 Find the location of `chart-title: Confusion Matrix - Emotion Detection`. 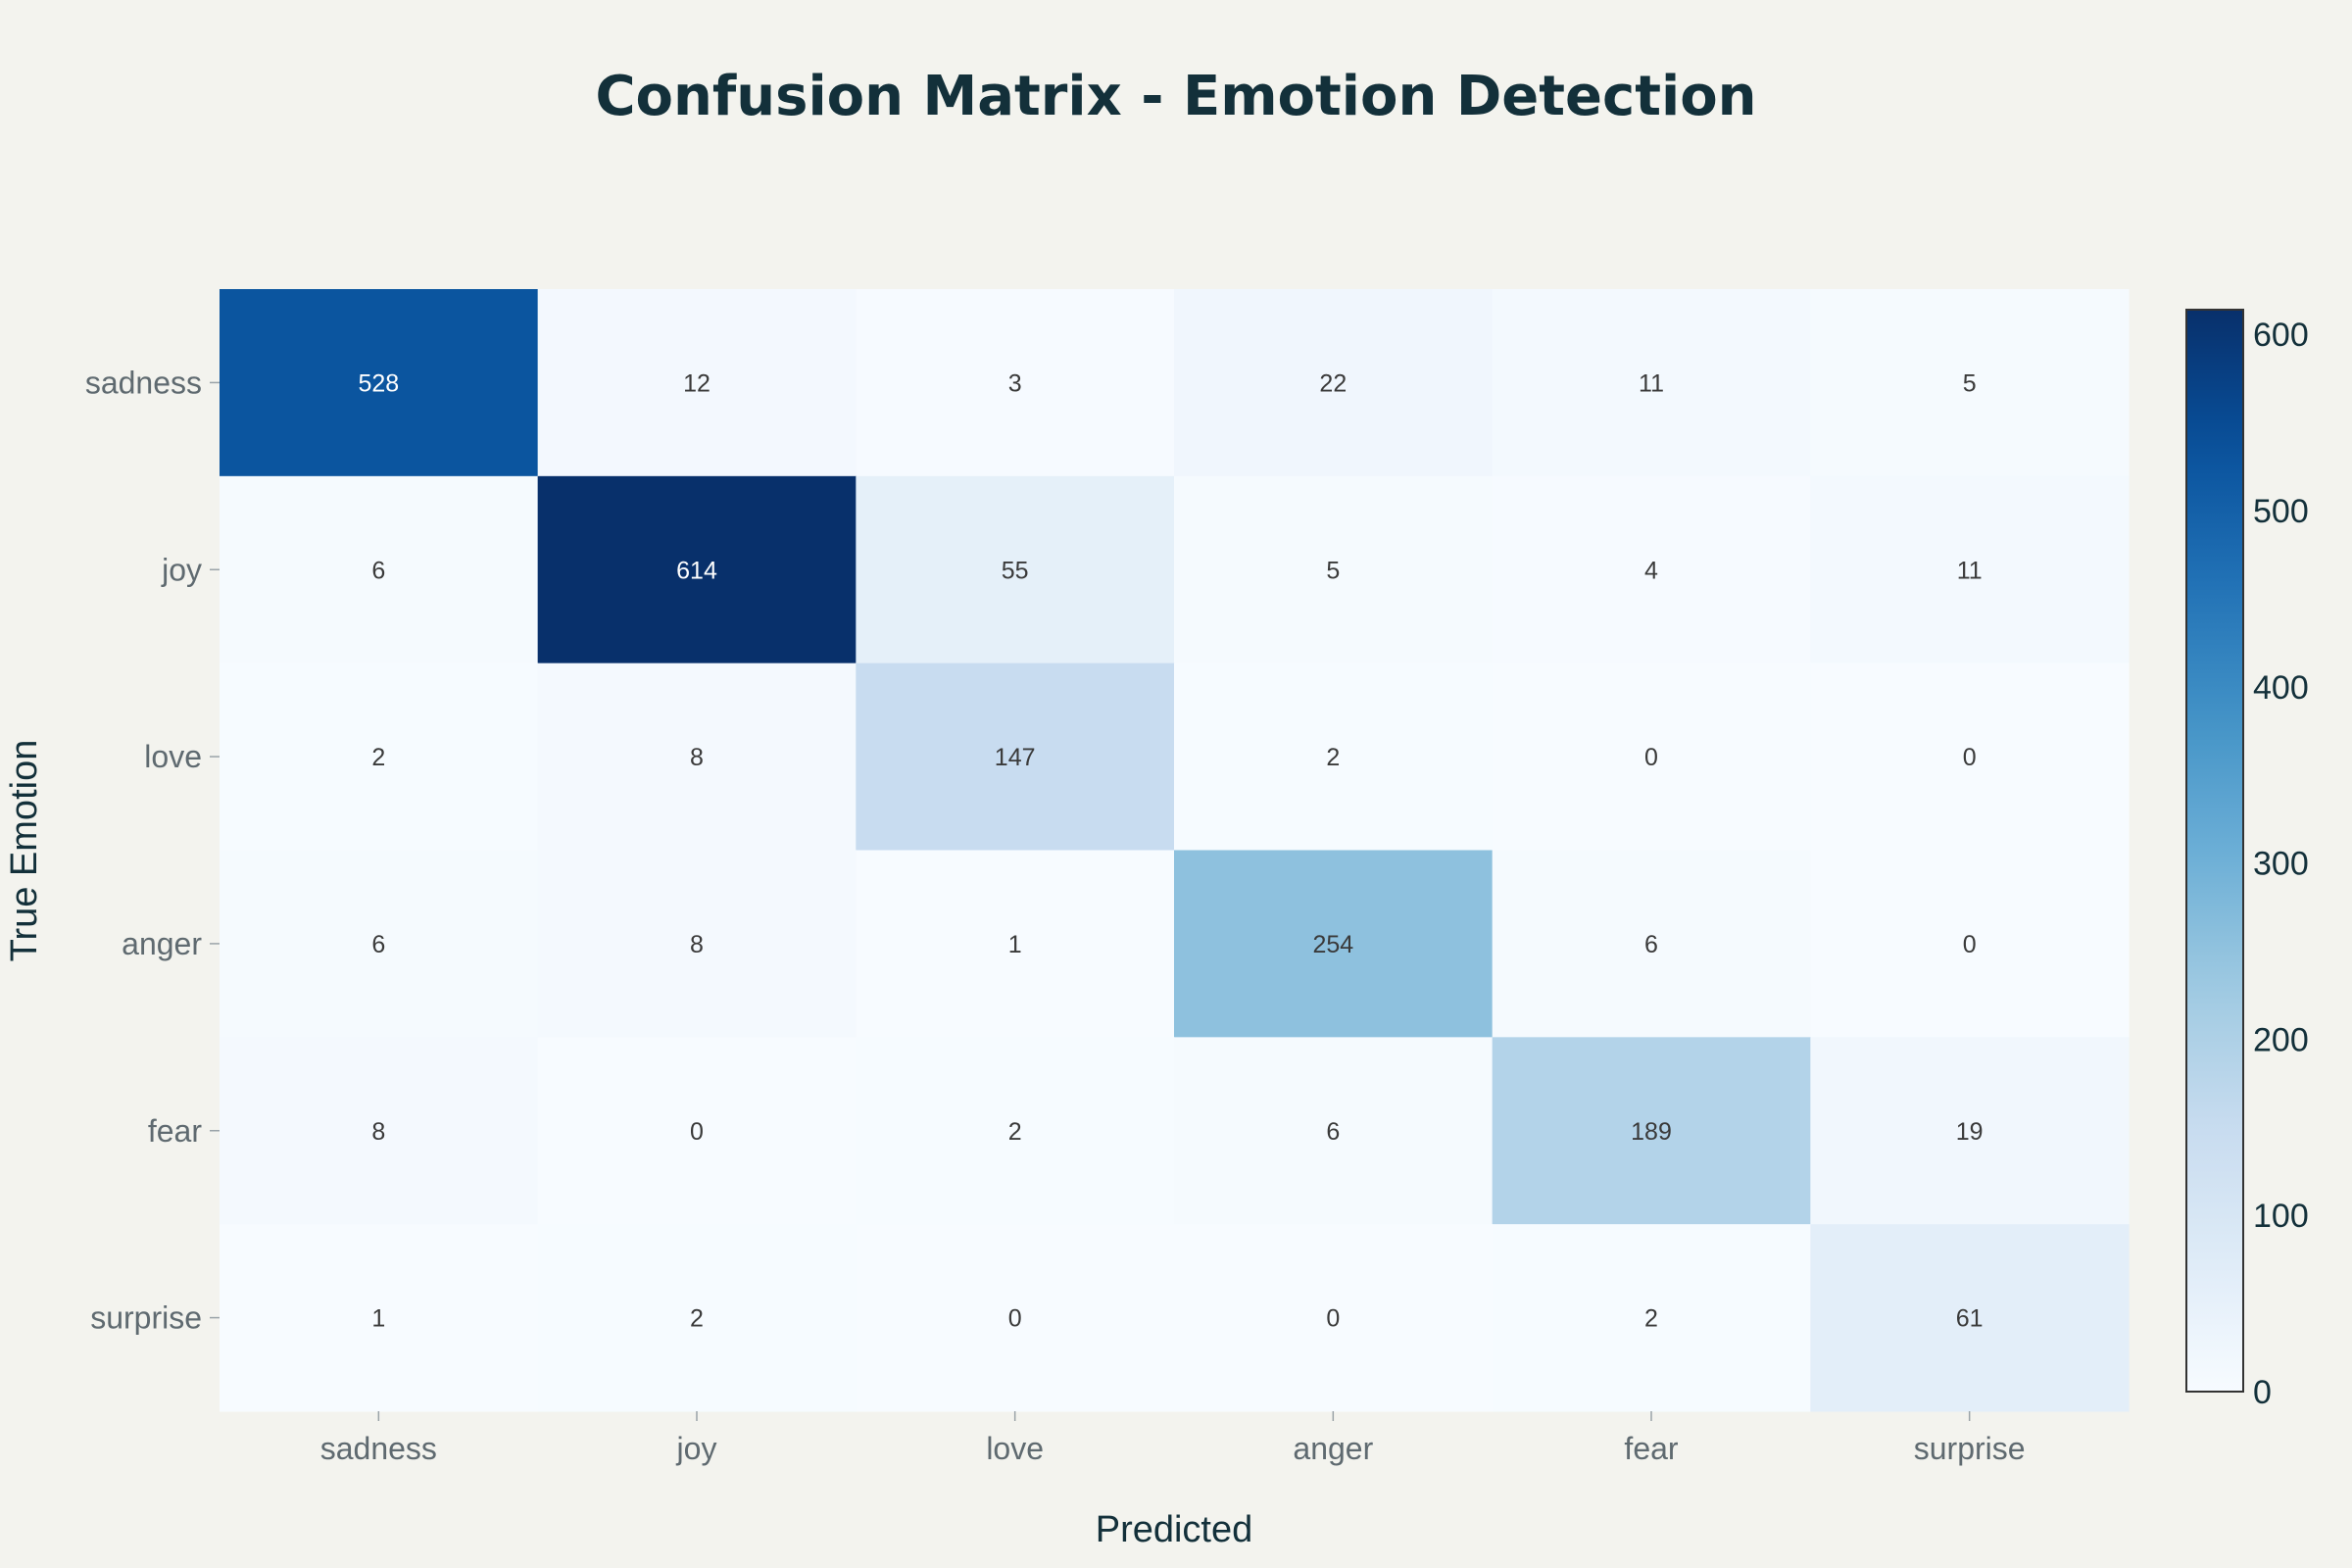

chart-title: Confusion Matrix - Emotion Detection is located at coordinates (1175, 96).